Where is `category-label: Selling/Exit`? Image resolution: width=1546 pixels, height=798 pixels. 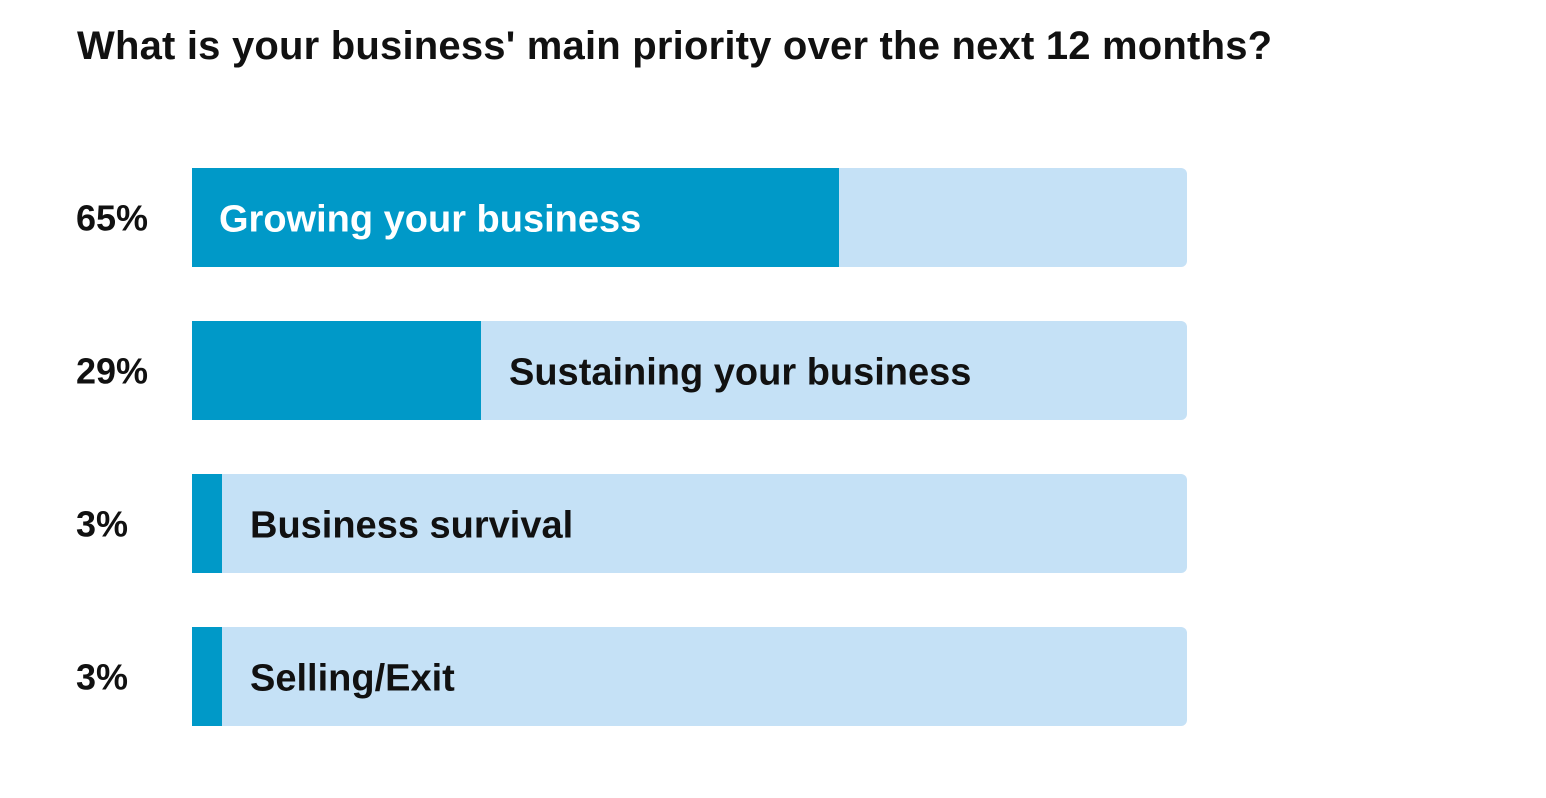
category-label: Selling/Exit is located at coordinates (352, 679).